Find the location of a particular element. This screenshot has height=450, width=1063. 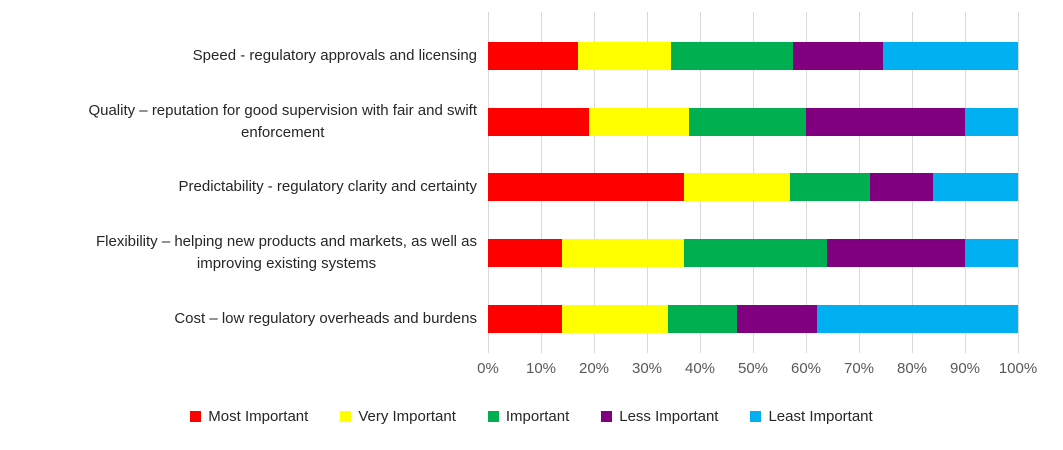

legend-label: Less Important is located at coordinates (669, 416).